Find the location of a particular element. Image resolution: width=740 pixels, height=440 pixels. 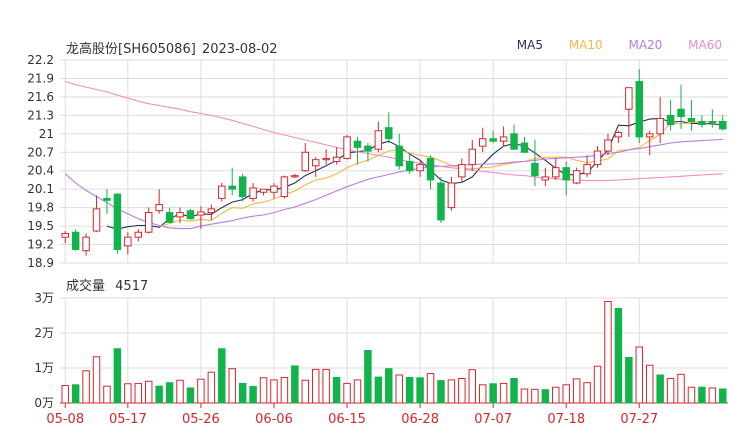

legend-ma20: MA20 is located at coordinates (645, 45).